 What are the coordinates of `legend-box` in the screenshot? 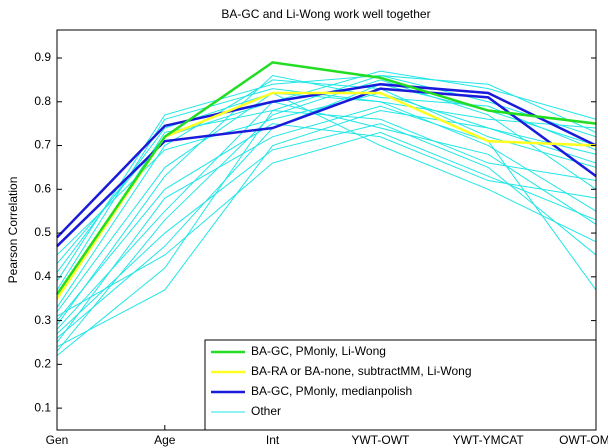 It's located at (400, 385).